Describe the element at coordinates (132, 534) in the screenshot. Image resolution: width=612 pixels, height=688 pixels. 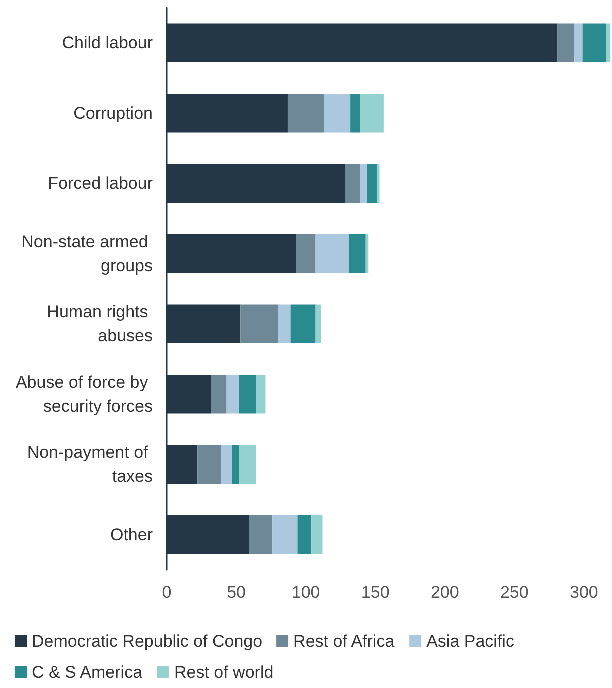
I see `y-tick-label: Other` at that location.